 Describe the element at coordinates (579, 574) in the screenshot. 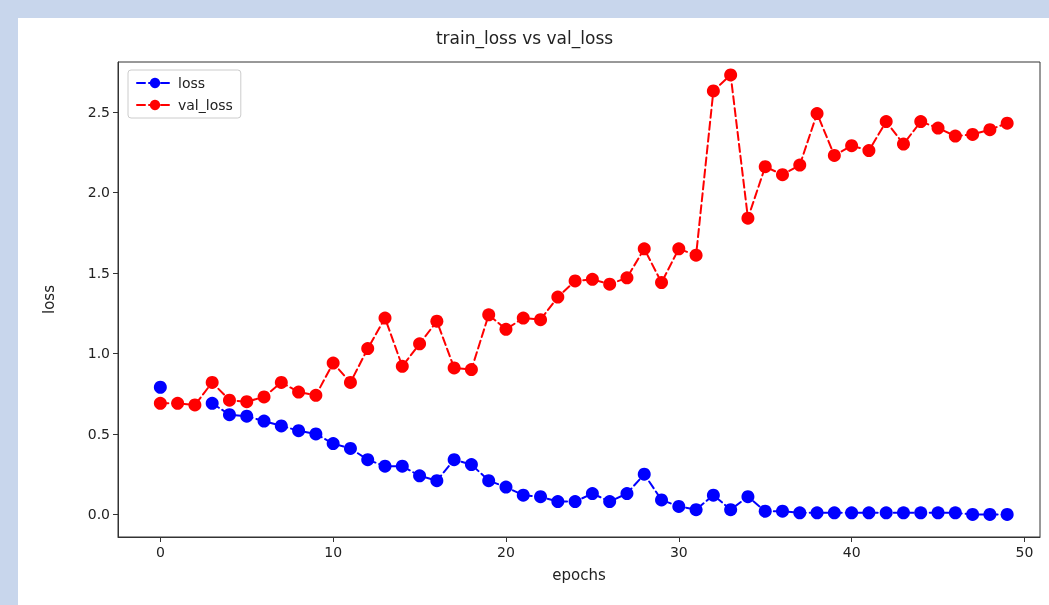

I see `x-axis-title: epochs` at that location.